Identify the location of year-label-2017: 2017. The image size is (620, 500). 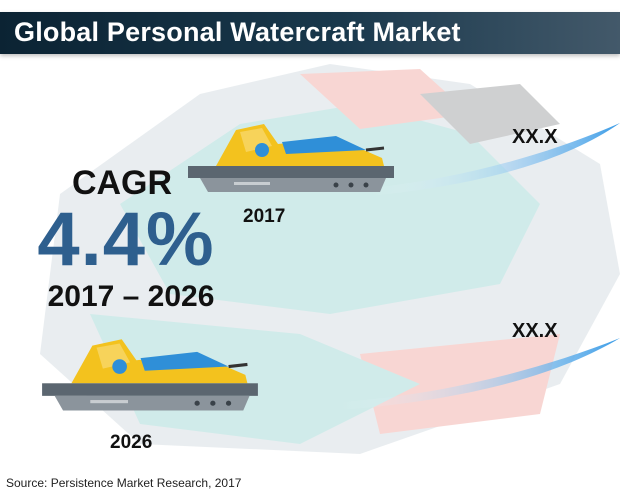
(264, 216).